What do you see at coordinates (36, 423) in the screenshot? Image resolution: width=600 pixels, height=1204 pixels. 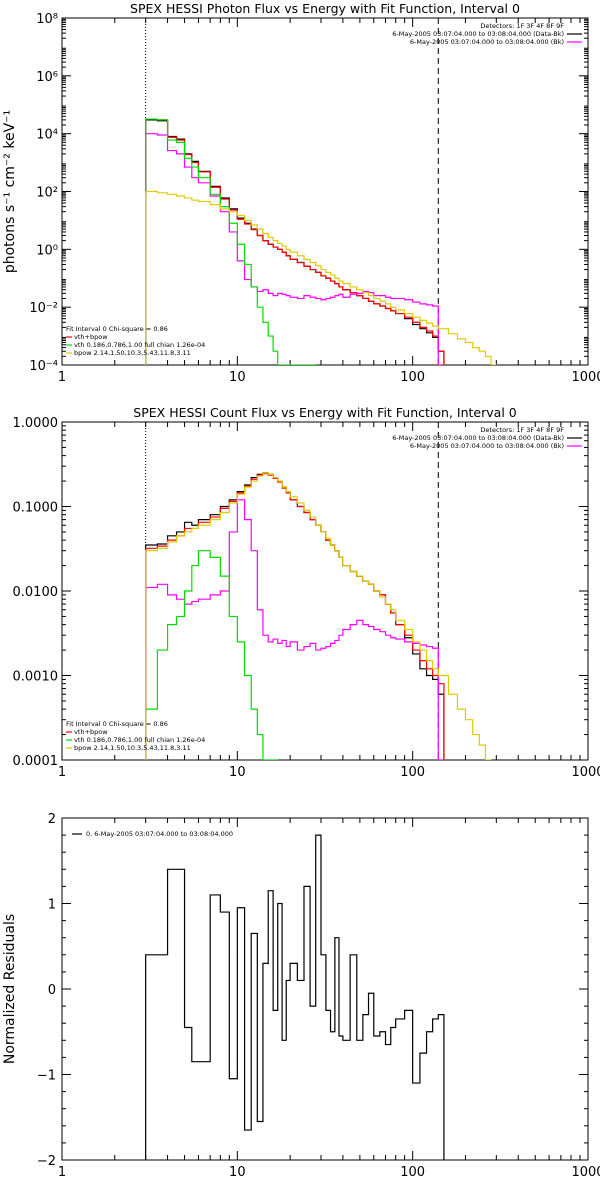 I see `y-tick-label: 1.0000` at bounding box center [36, 423].